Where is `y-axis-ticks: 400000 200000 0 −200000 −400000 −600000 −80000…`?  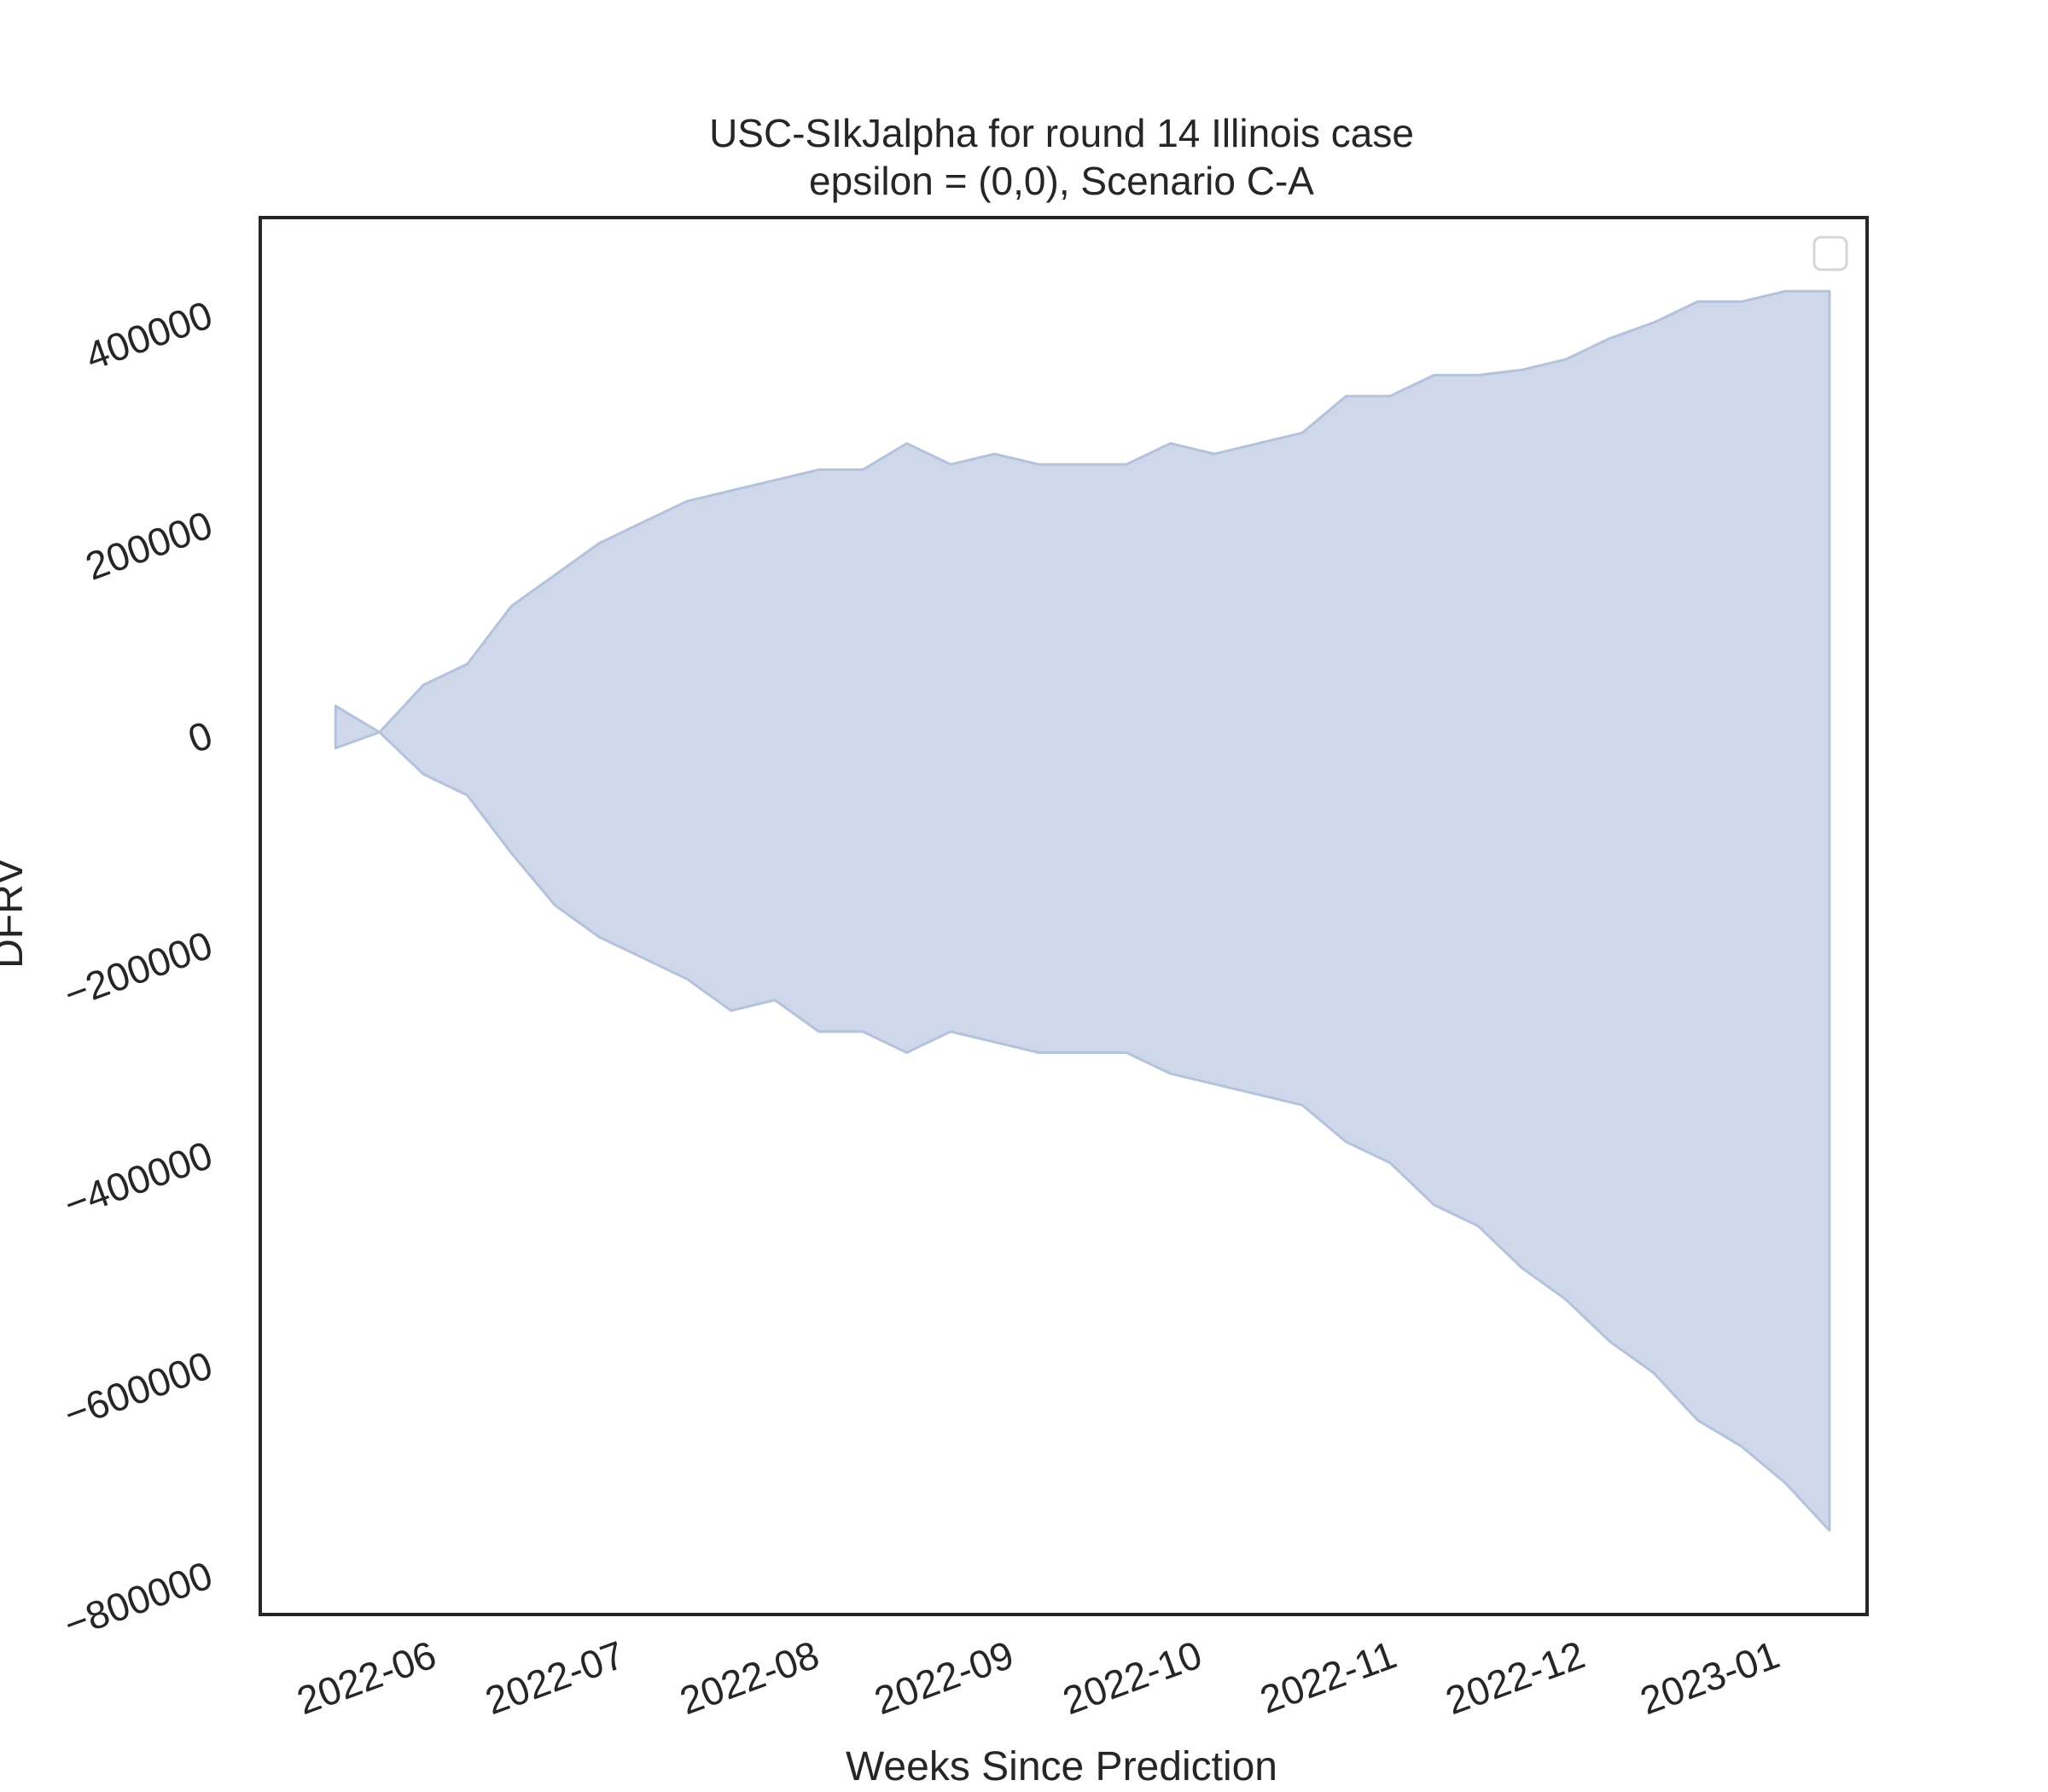 y-axis-ticks: 400000 200000 0 −200000 −400000 −600000 −80000… is located at coordinates (138, 970).